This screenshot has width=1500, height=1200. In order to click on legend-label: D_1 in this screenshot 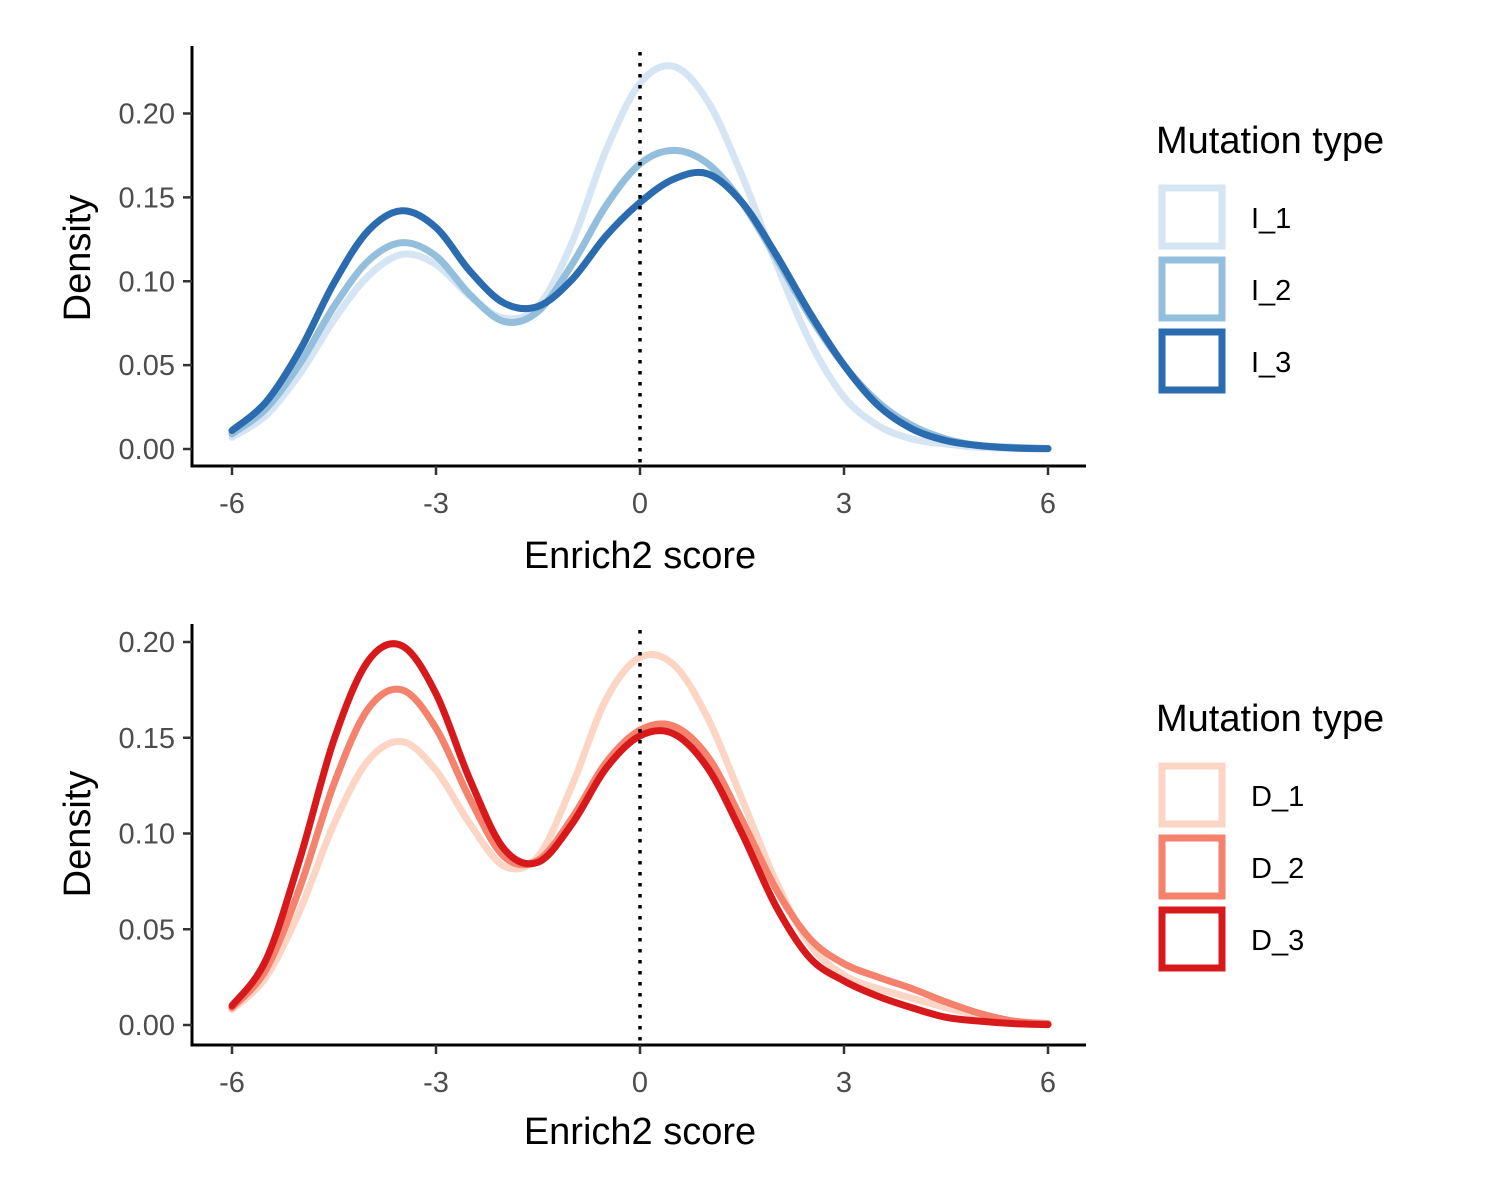, I will do `click(1277, 797)`.